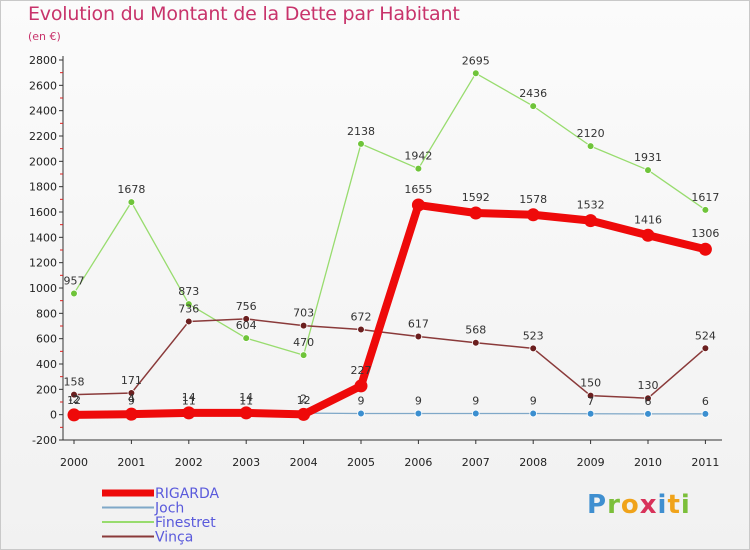 The image size is (750, 550). Describe the element at coordinates (390, 358) in the screenshot. I see `series-line-vinca` at that location.